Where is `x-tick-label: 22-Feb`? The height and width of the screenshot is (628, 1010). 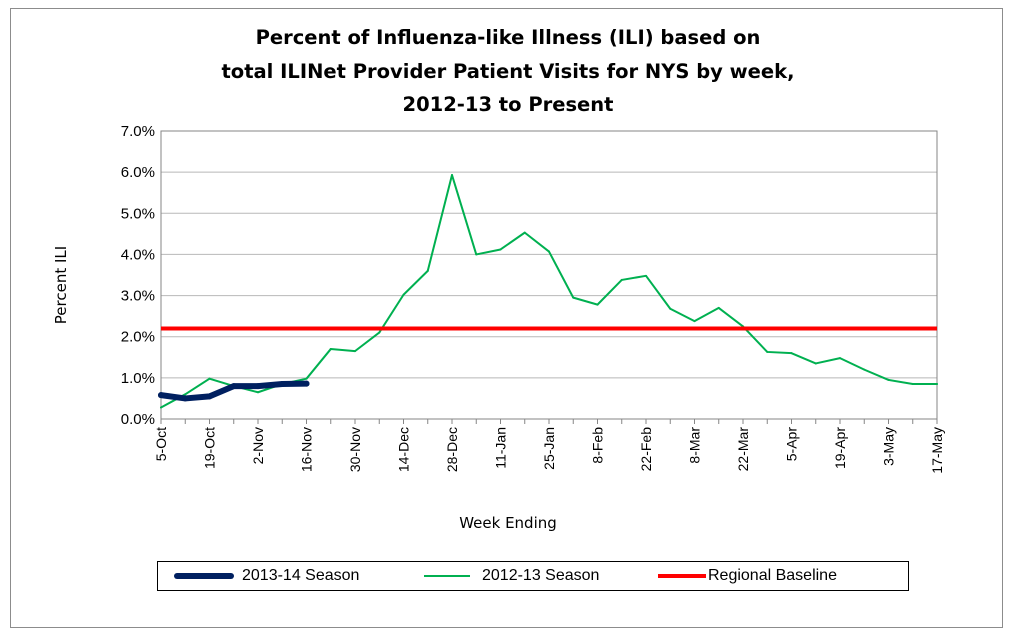
x-tick-label: 22-Feb is located at coordinates (646, 449).